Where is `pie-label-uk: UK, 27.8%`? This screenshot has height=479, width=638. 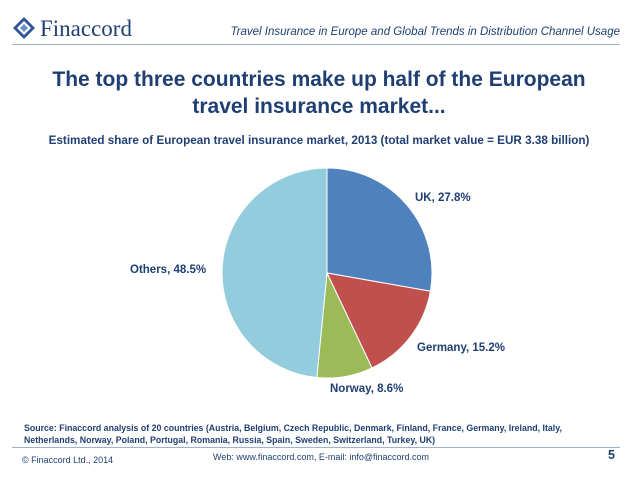 pie-label-uk: UK, 27.8% is located at coordinates (443, 198).